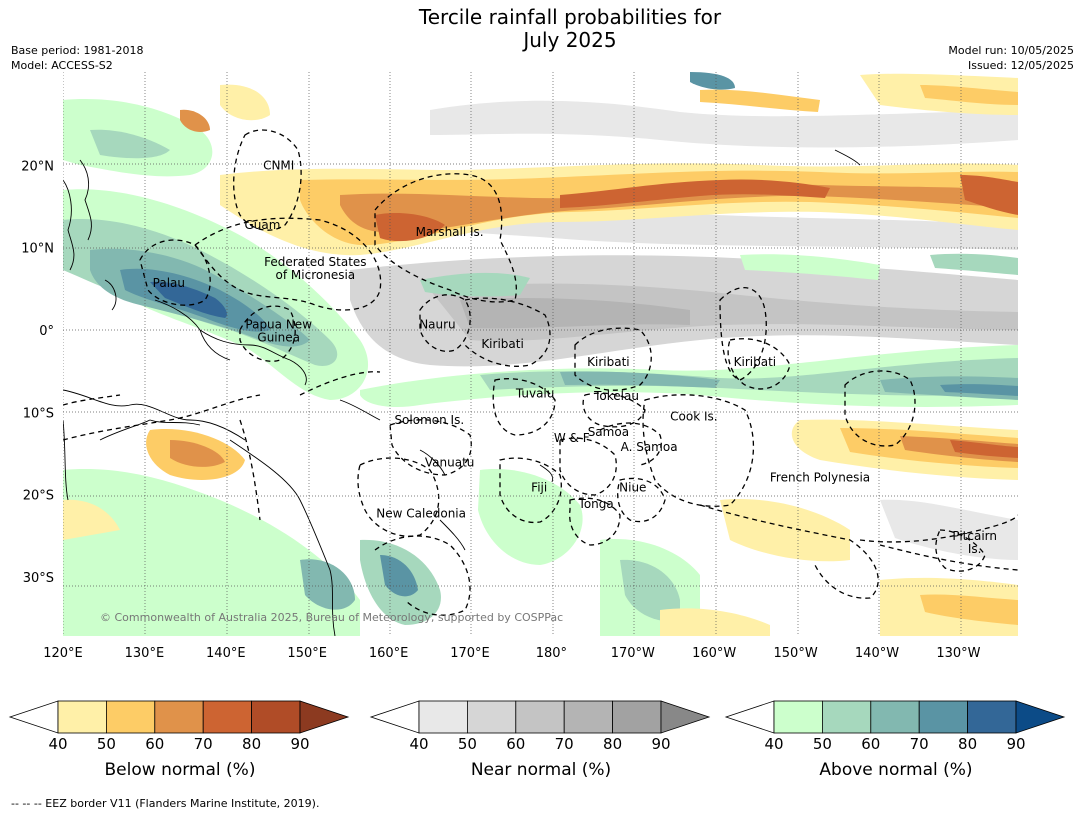 The image size is (1085, 816). What do you see at coordinates (77, 50) in the screenshot?
I see `base-period: Base period: 1981-2018` at bounding box center [77, 50].